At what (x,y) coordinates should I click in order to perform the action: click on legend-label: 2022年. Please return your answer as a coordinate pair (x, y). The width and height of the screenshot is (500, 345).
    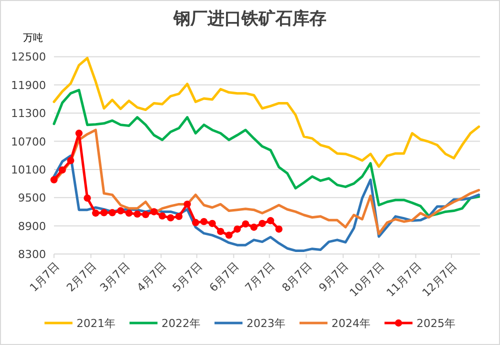
    Looking at the image, I should click on (181, 323).